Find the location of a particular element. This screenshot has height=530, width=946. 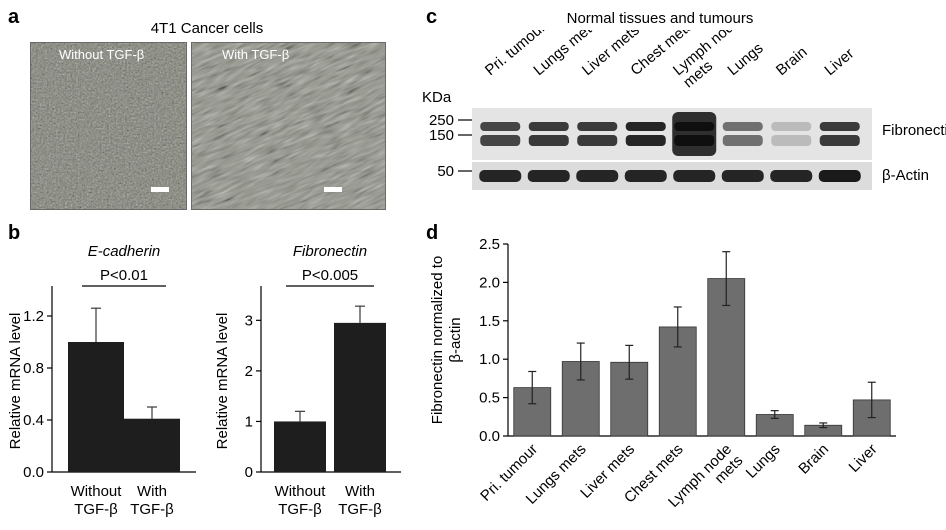

y-tick-label: 1.0 is located at coordinates (489, 359).